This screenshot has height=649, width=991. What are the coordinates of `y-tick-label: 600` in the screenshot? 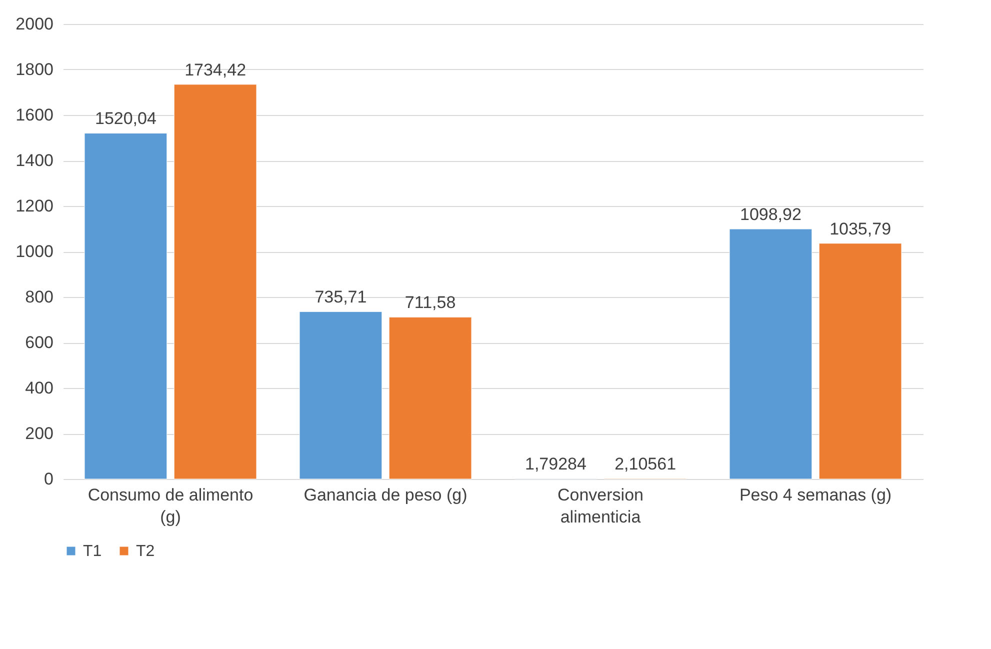 It's located at (39, 342).